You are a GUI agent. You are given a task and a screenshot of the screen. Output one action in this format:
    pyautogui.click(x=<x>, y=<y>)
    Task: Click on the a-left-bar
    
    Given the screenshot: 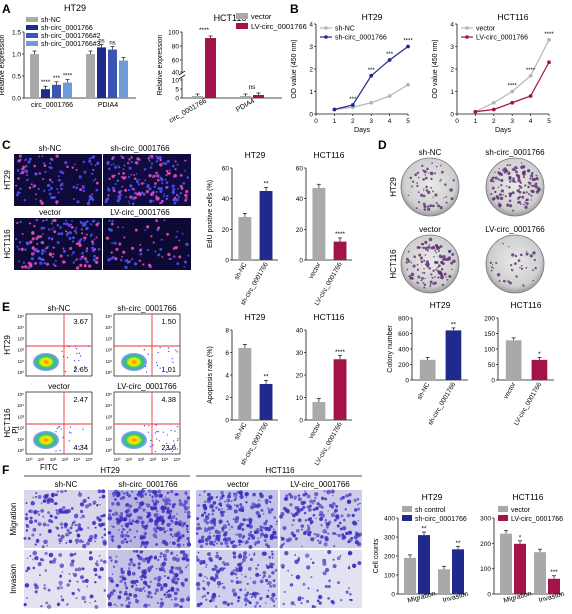 What is the action you would take?
    pyautogui.click(x=34, y=76)
    